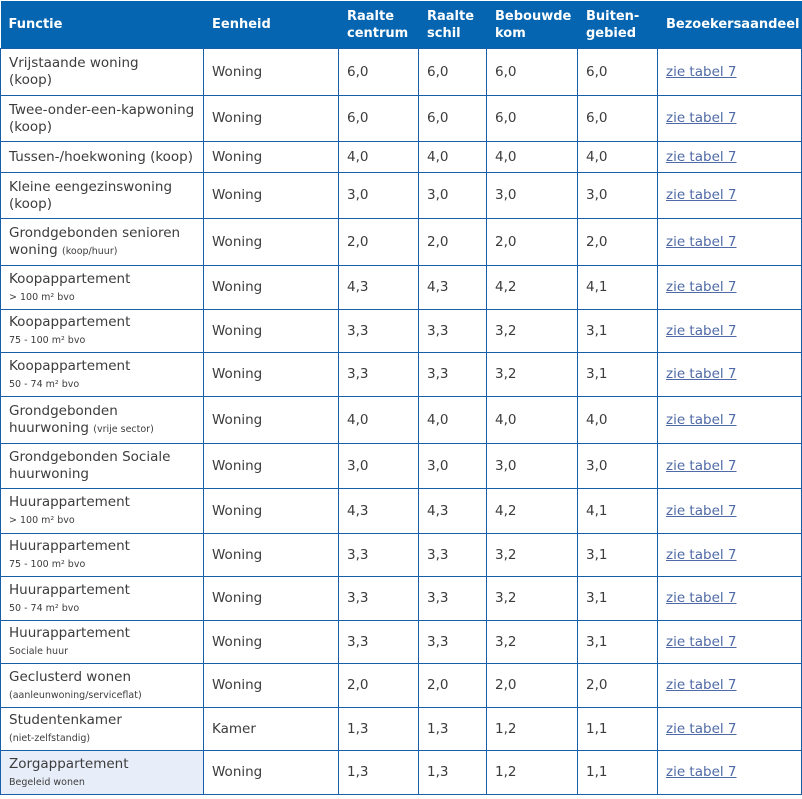  Describe the element at coordinates (102, 420) in the screenshot. I see `cell-functie: Grondgebonden huurwoning (vrije sector)` at that location.